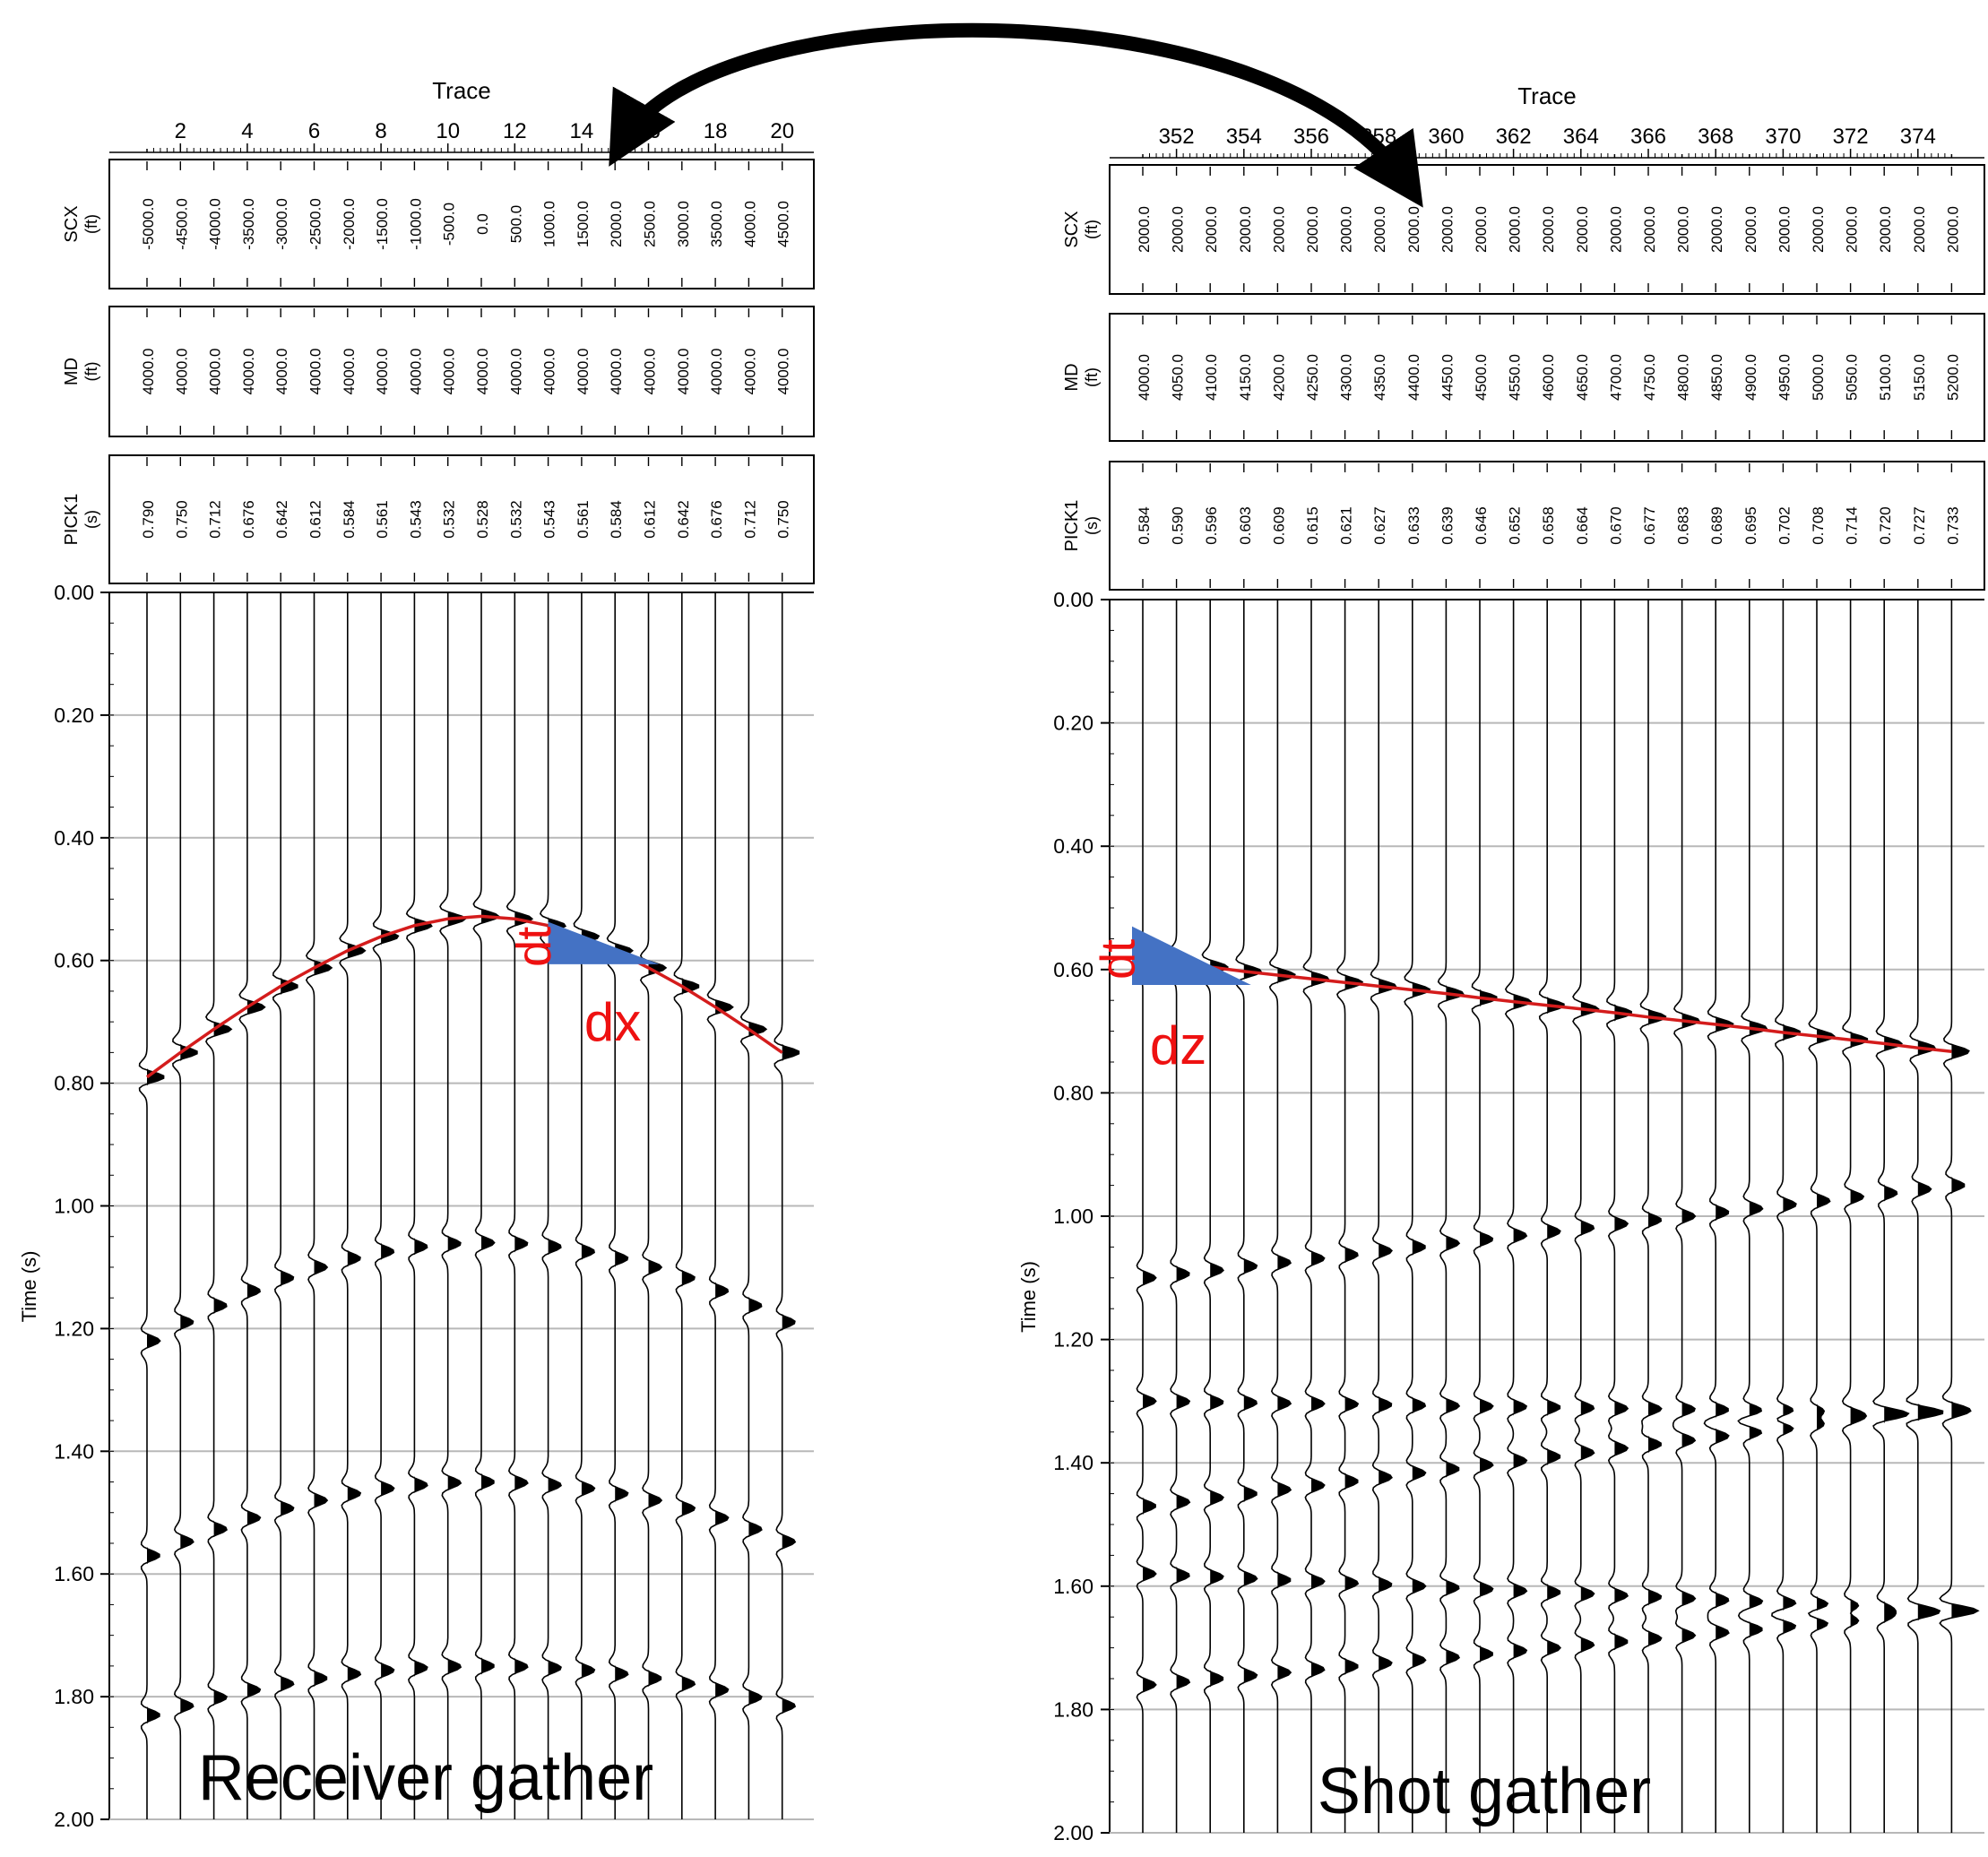 Image resolution: width=1988 pixels, height=1857 pixels. What do you see at coordinates (1750, 525) in the screenshot?
I see `header-value: 0.695` at bounding box center [1750, 525].